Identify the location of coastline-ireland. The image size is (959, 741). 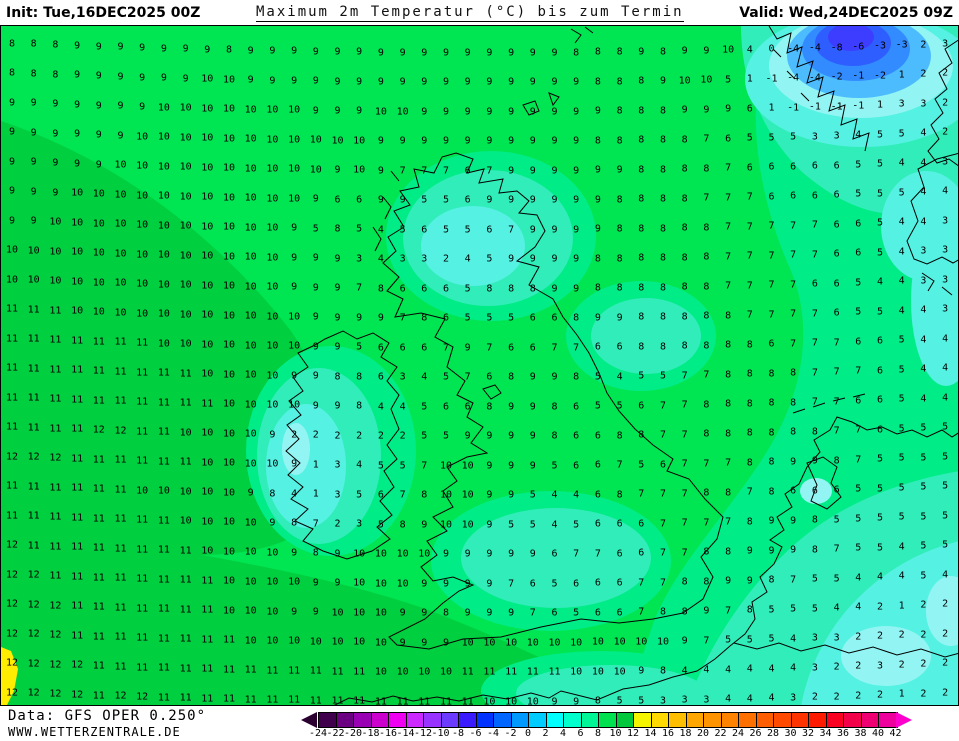
(342, 445).